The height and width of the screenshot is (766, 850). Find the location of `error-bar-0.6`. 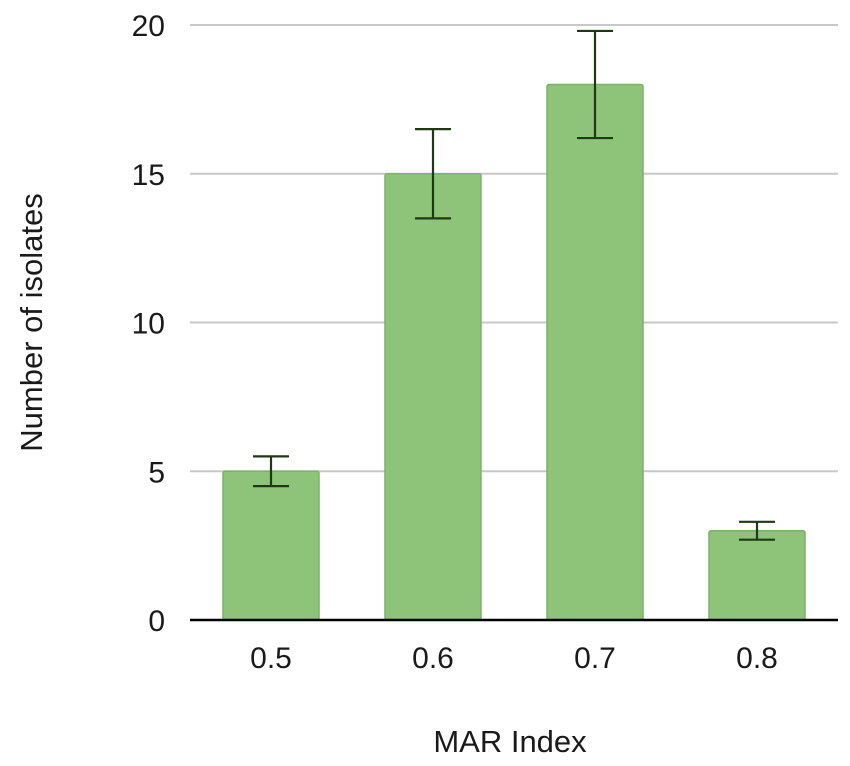

error-bar-0.6 is located at coordinates (433, 174).